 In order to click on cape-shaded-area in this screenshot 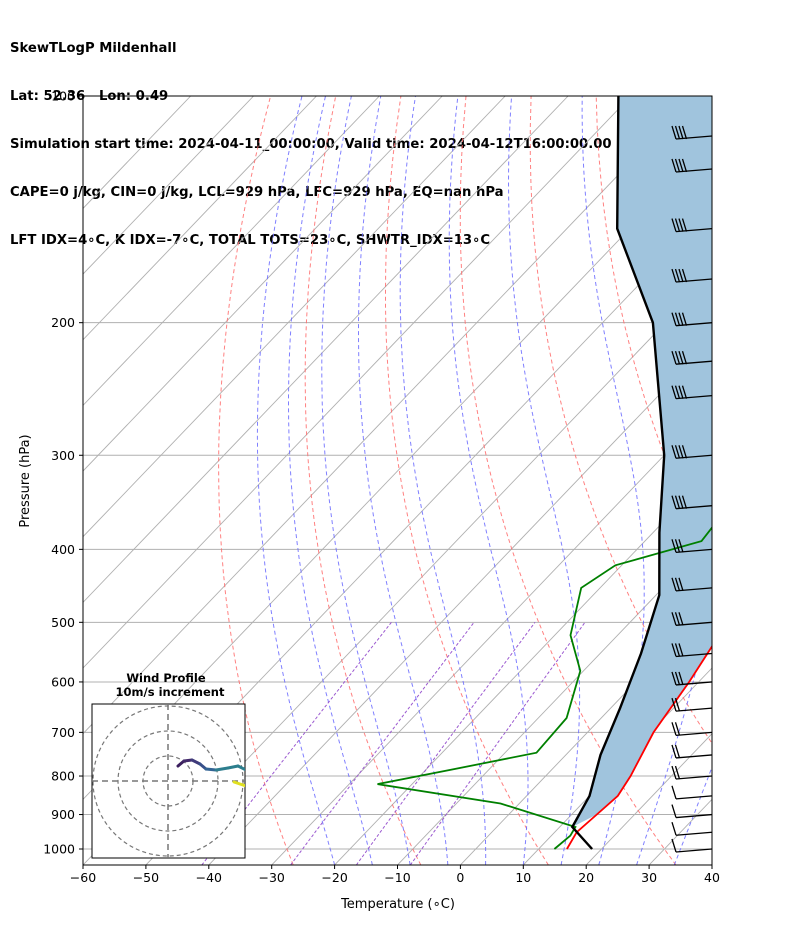, I will do `click(642, 461)`.